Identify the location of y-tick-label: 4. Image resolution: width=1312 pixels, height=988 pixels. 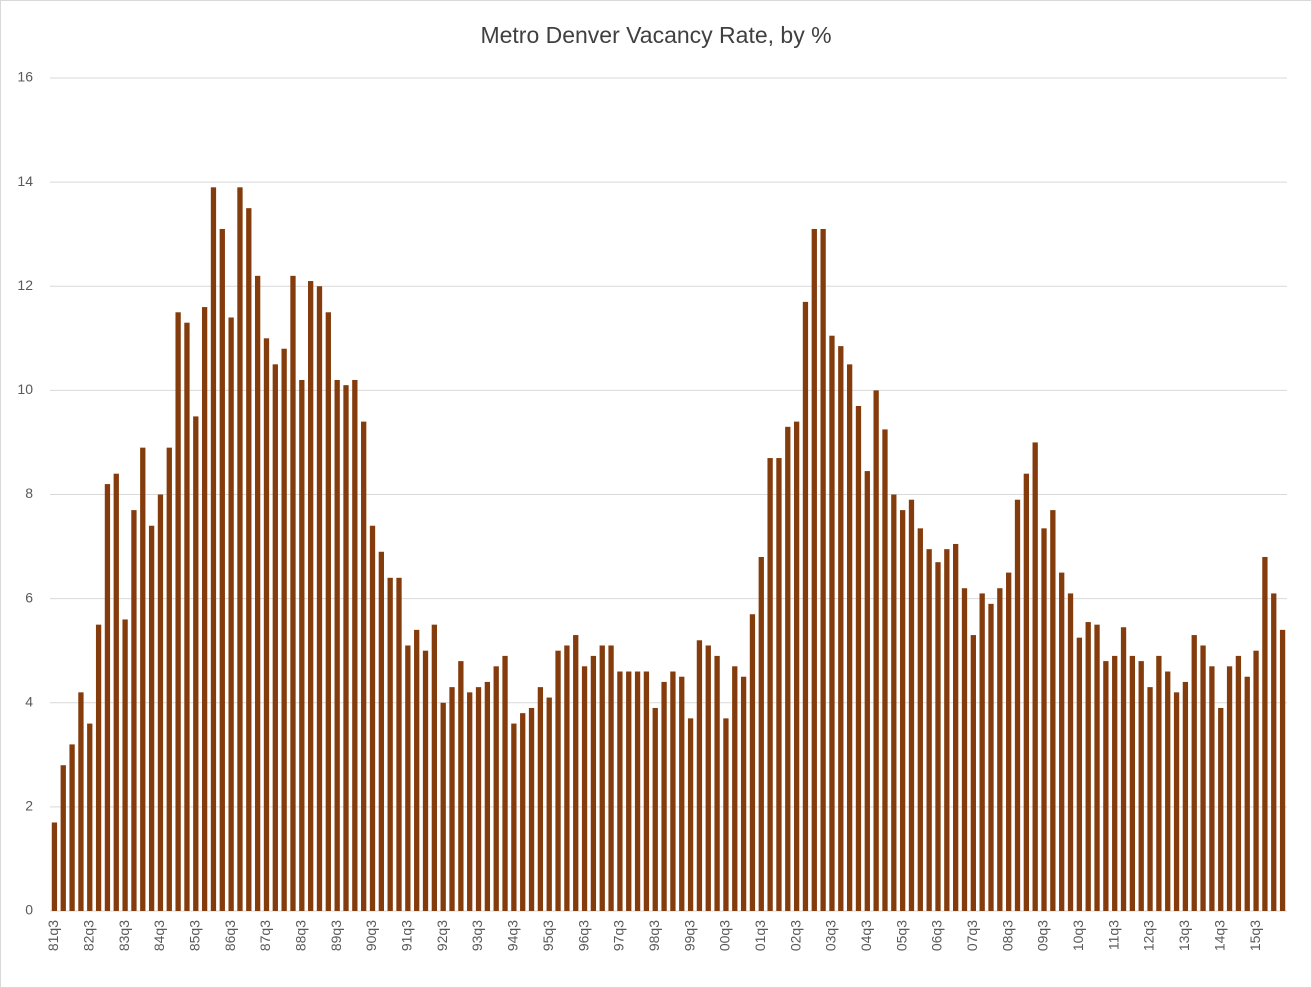
(29, 701).